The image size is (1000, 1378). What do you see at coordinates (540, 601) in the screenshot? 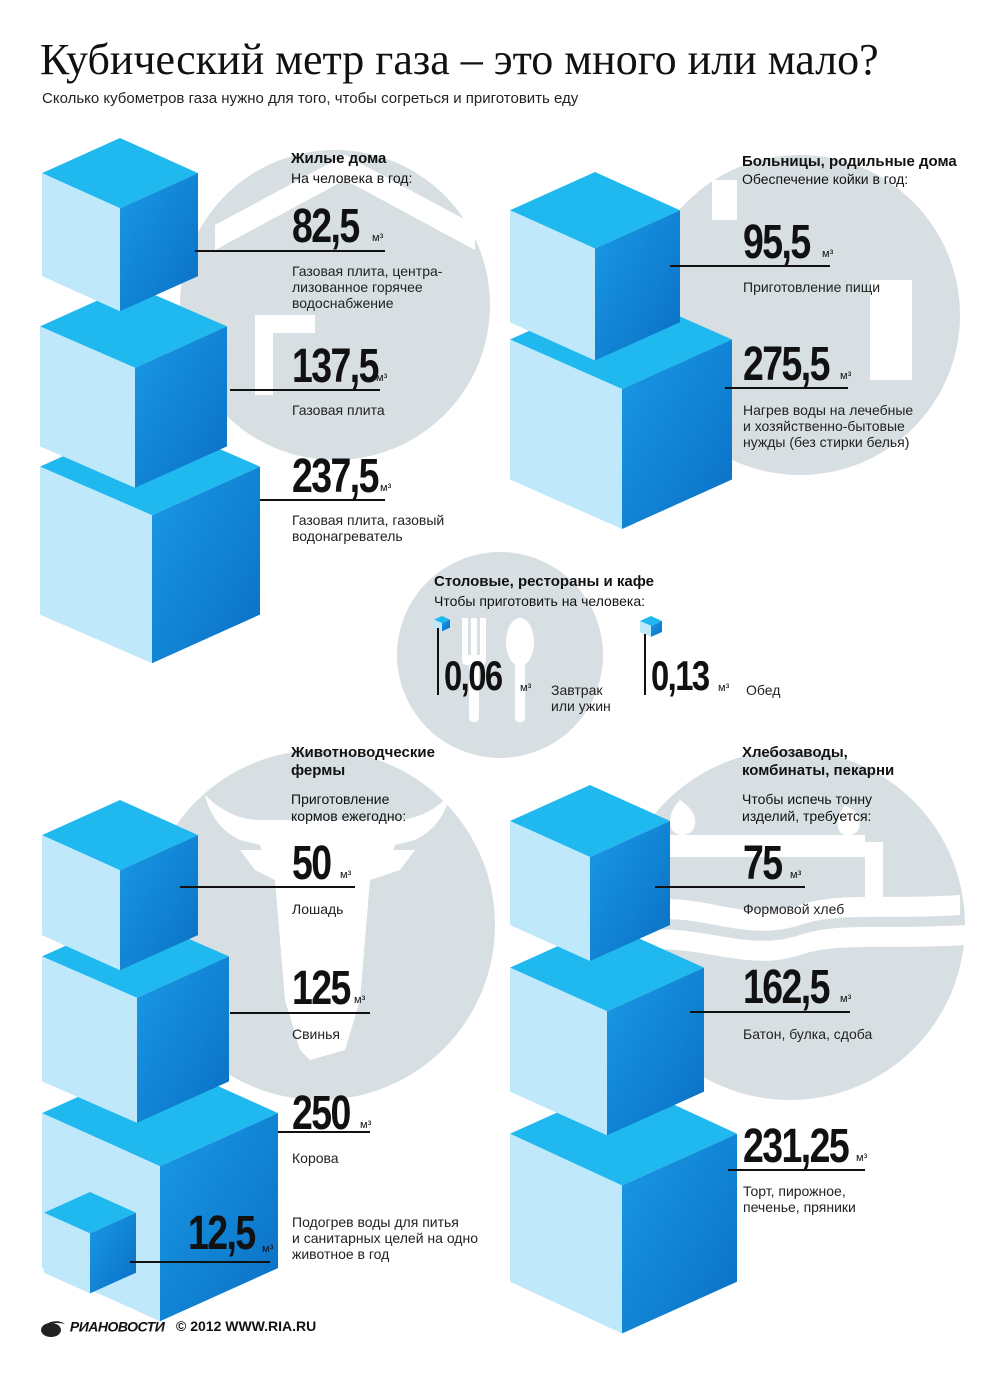
I see `cafes-subtitle: Чтобы приготовить на человека:` at bounding box center [540, 601].